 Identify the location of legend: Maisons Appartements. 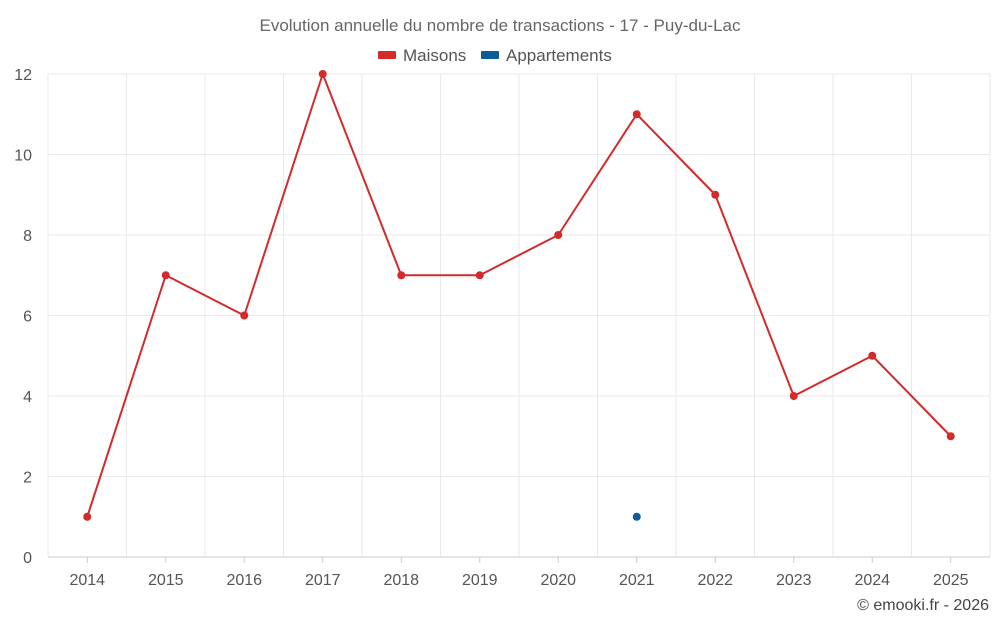
(495, 55).